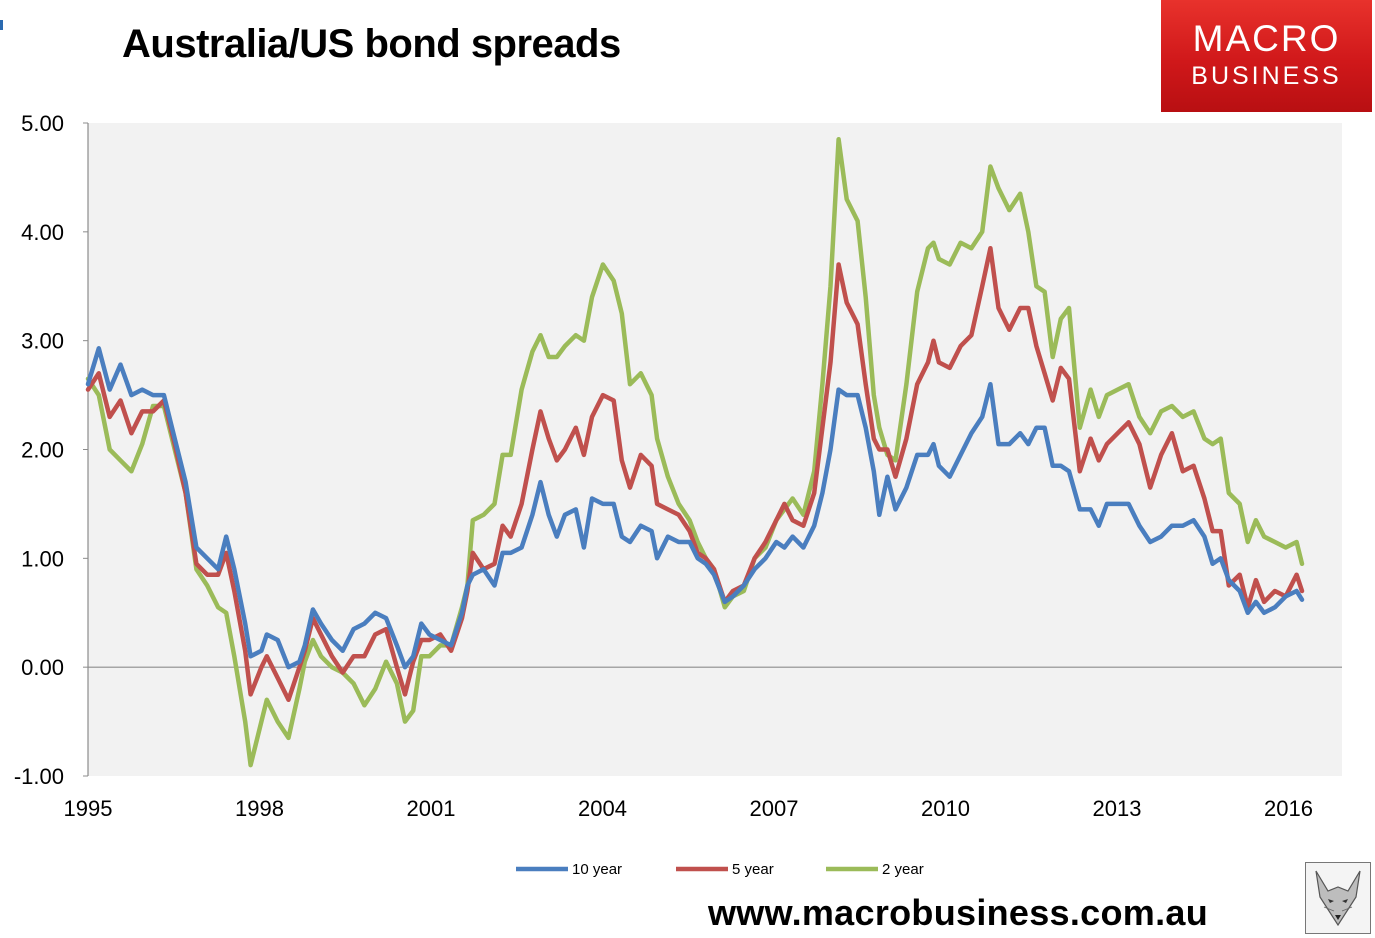 This screenshot has height=938, width=1375. I want to click on footer-url: www.macrobusiness.com.au, so click(958, 912).